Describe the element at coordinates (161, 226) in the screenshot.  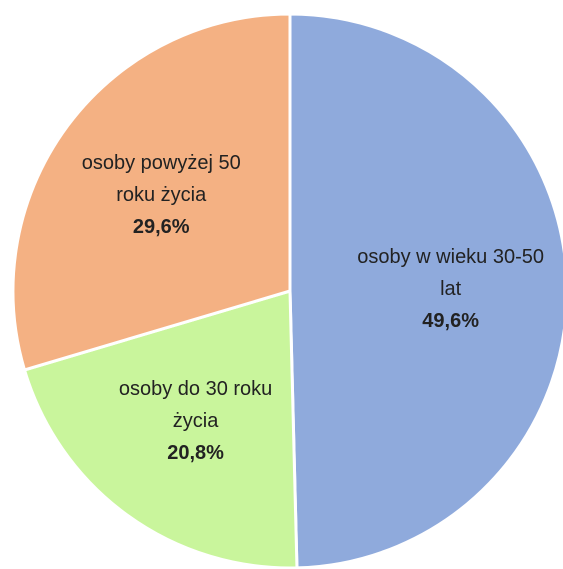
I see `value-label: 29,6%` at that location.